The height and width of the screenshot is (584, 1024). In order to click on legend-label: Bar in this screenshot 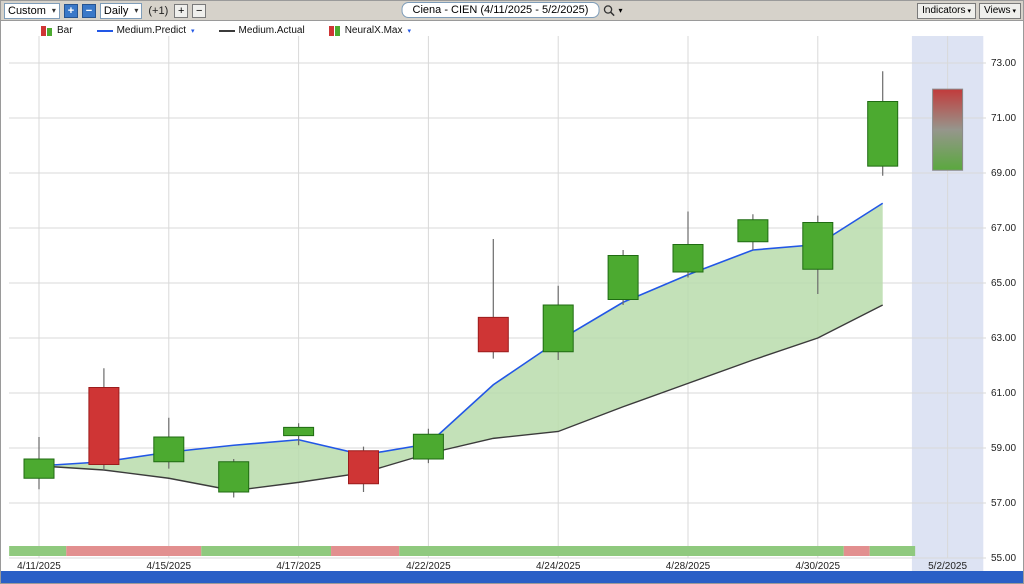, I will do `click(65, 30)`.